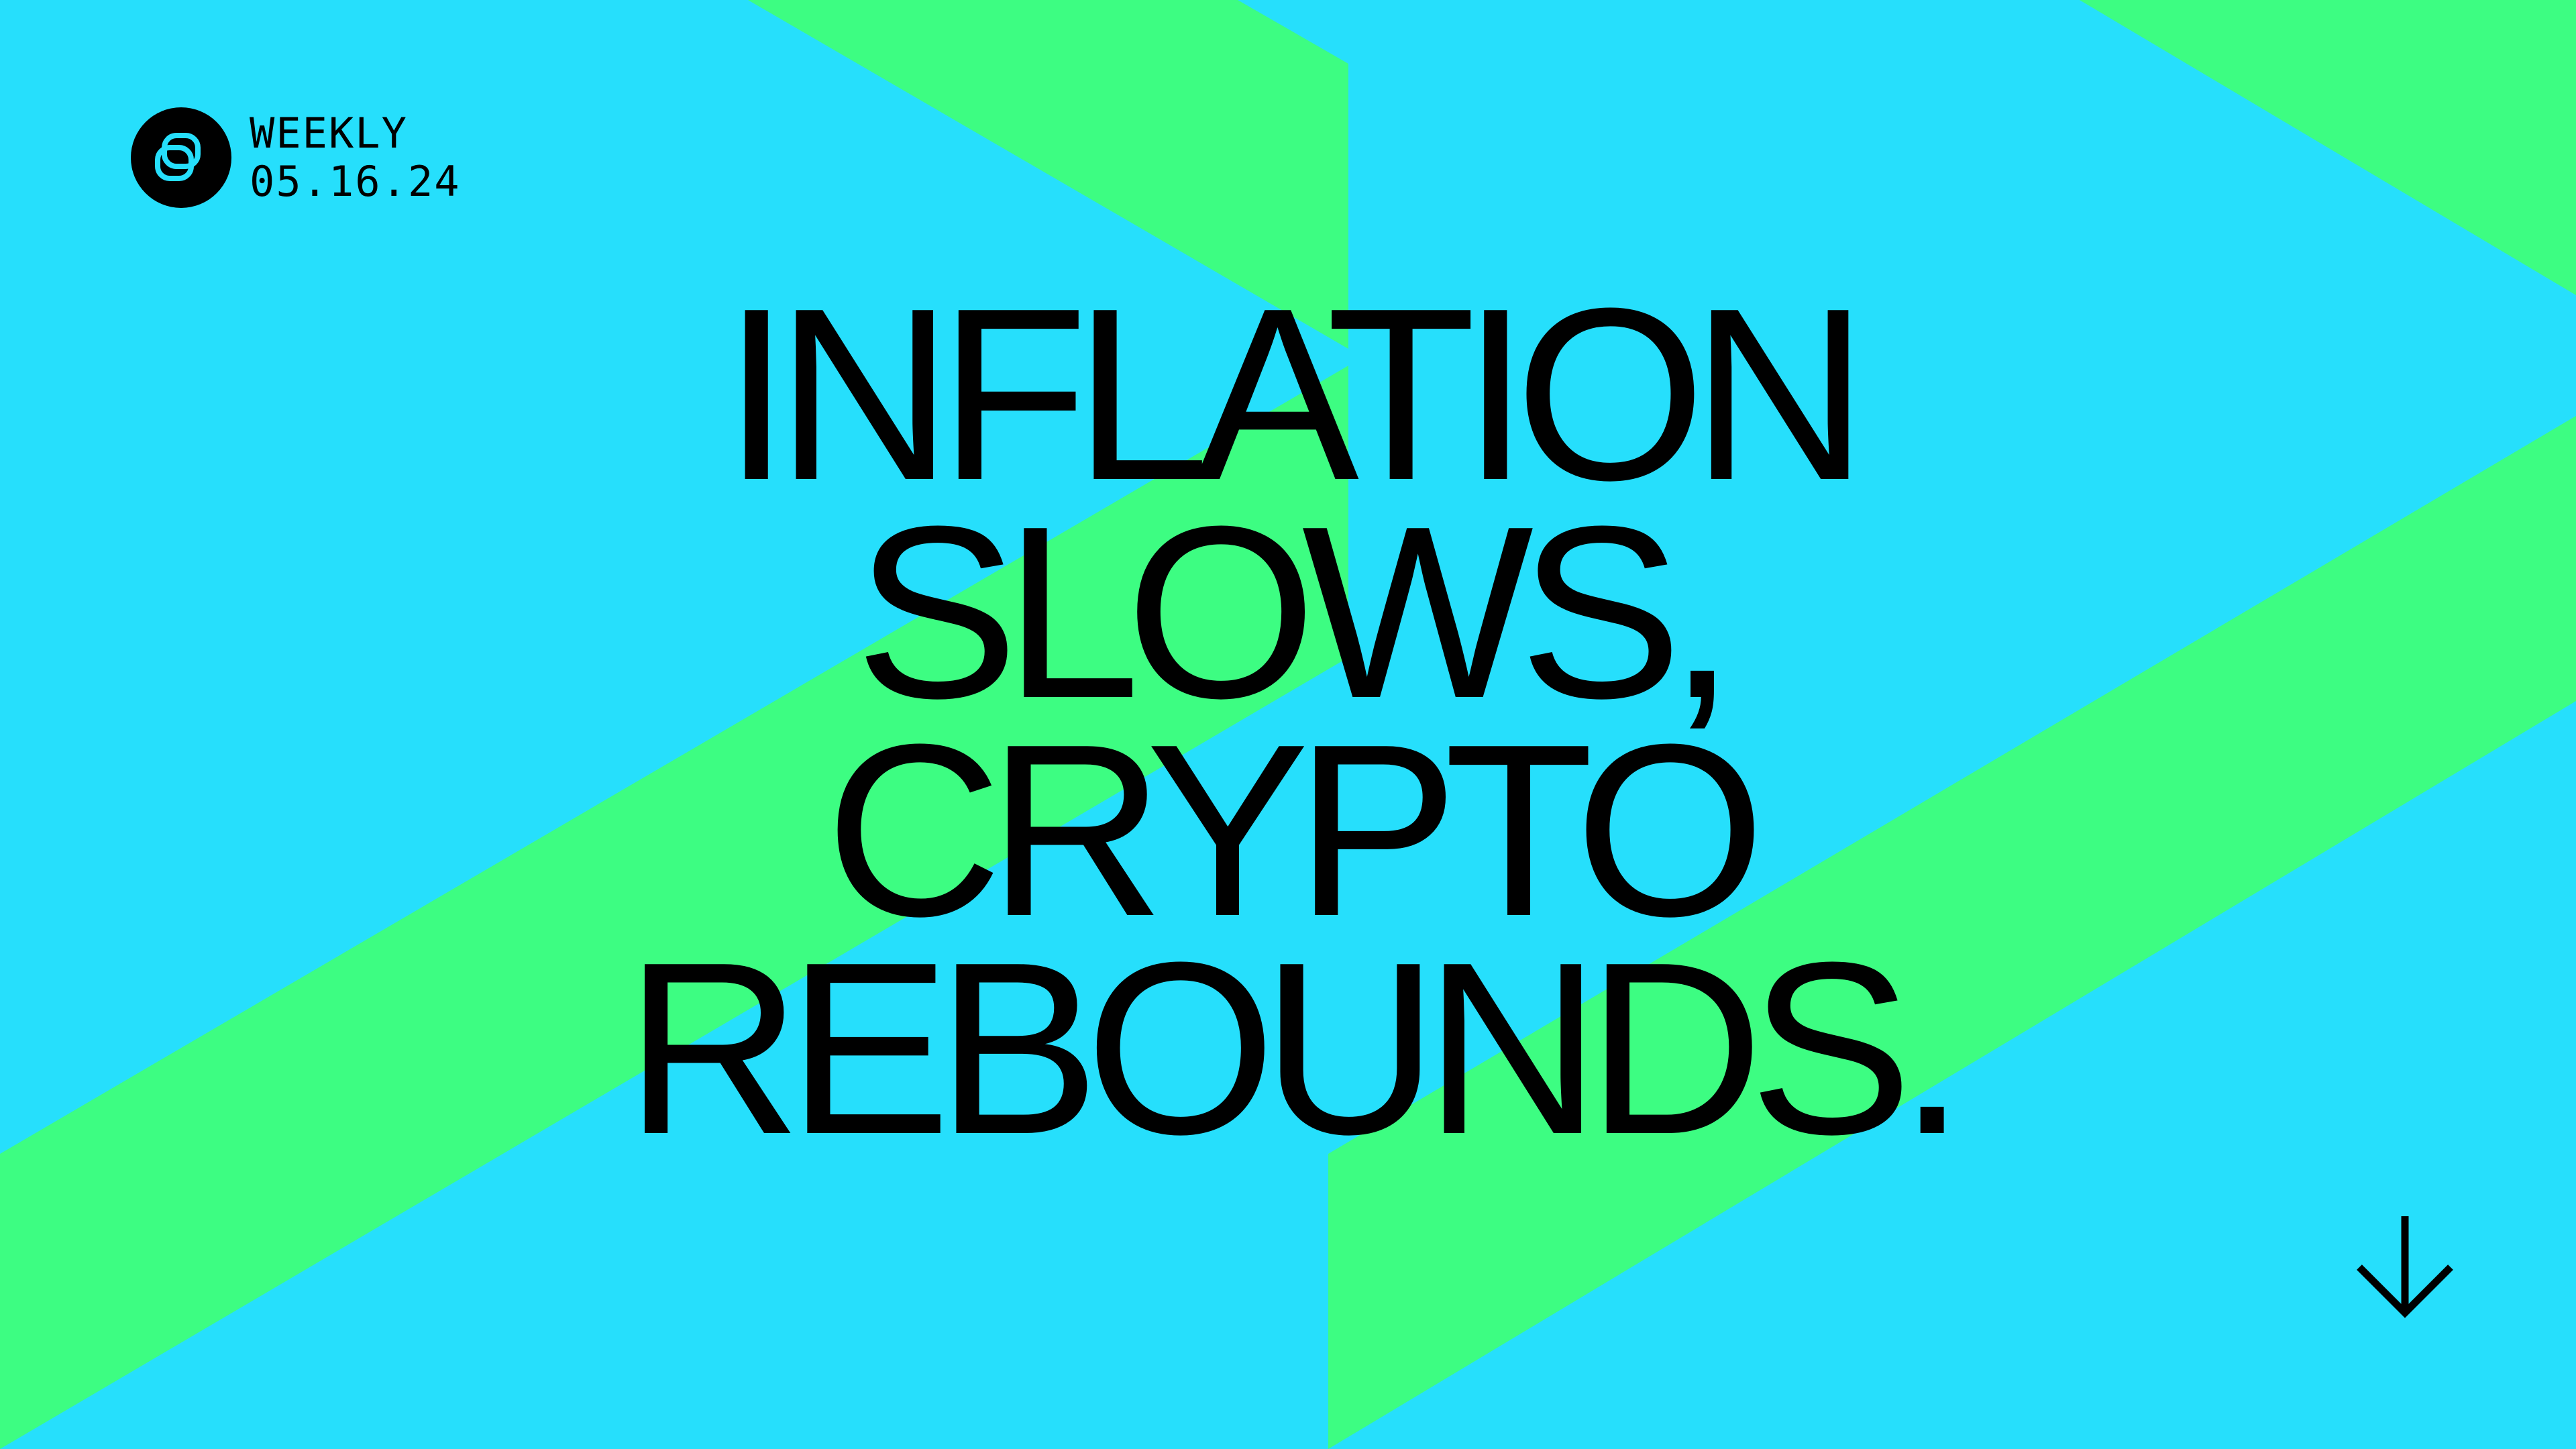  I want to click on headline-line-2: SLOWS,, so click(1295, 612).